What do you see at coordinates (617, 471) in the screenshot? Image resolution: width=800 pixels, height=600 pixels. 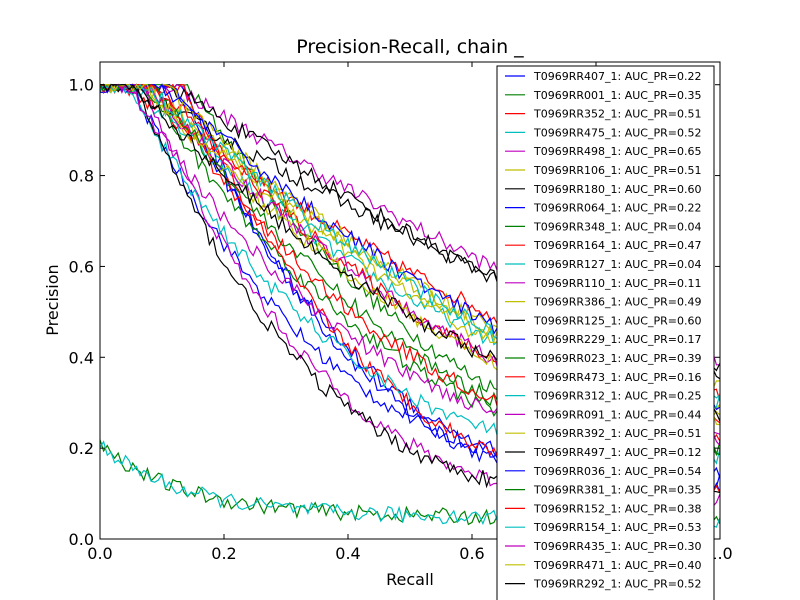 I see `legend-entry: T0969RR036_1: AUC_PR=0.54` at bounding box center [617, 471].